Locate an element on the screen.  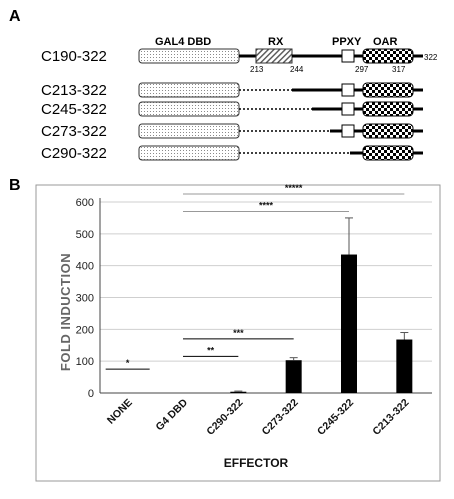
x-tick-label: C273-322 is located at coordinates (280, 417).